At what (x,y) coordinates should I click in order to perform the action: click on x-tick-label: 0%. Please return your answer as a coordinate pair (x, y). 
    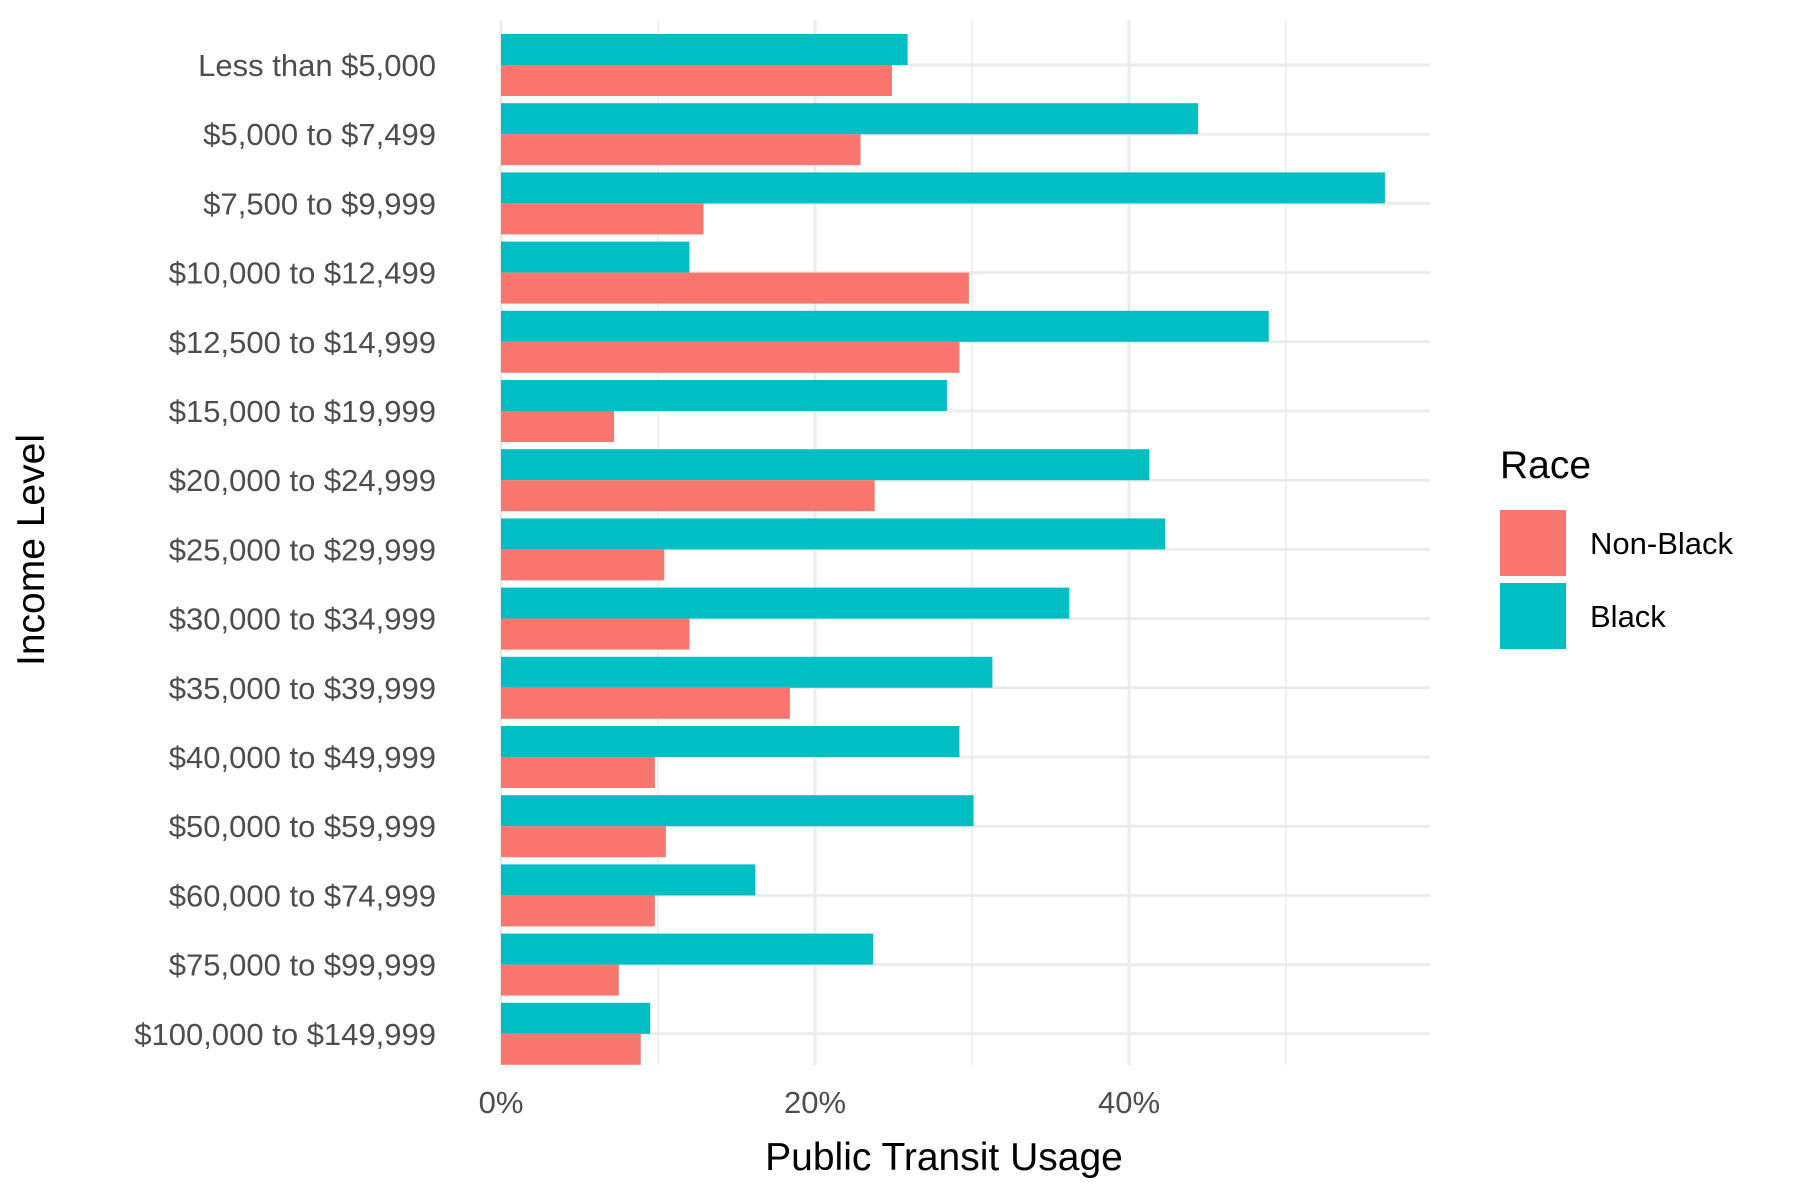
    Looking at the image, I should click on (501, 1102).